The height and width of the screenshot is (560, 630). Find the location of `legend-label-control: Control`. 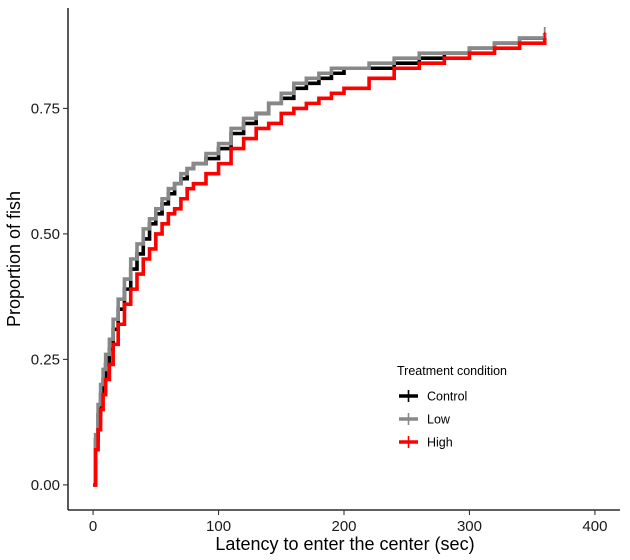

legend-label-control: Control is located at coordinates (447, 397).